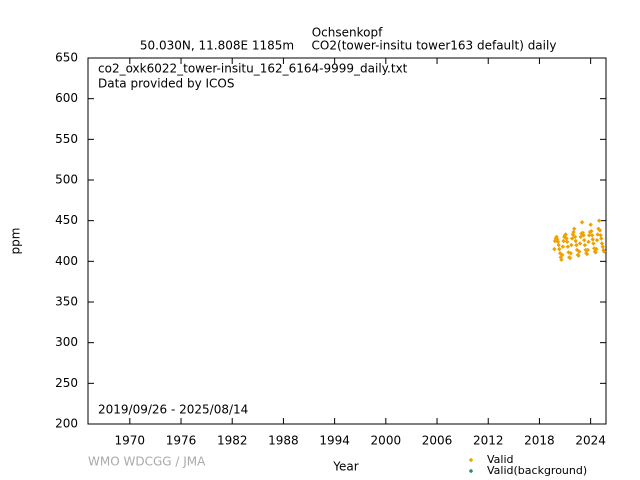 The width and height of the screenshot is (640, 480). What do you see at coordinates (66, 180) in the screenshot?
I see `y-tick-label: 500` at bounding box center [66, 180].